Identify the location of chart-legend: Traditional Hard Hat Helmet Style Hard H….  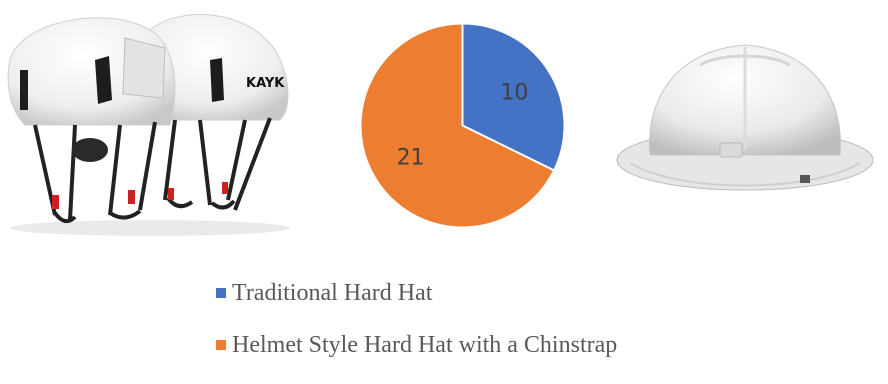
(416, 332).